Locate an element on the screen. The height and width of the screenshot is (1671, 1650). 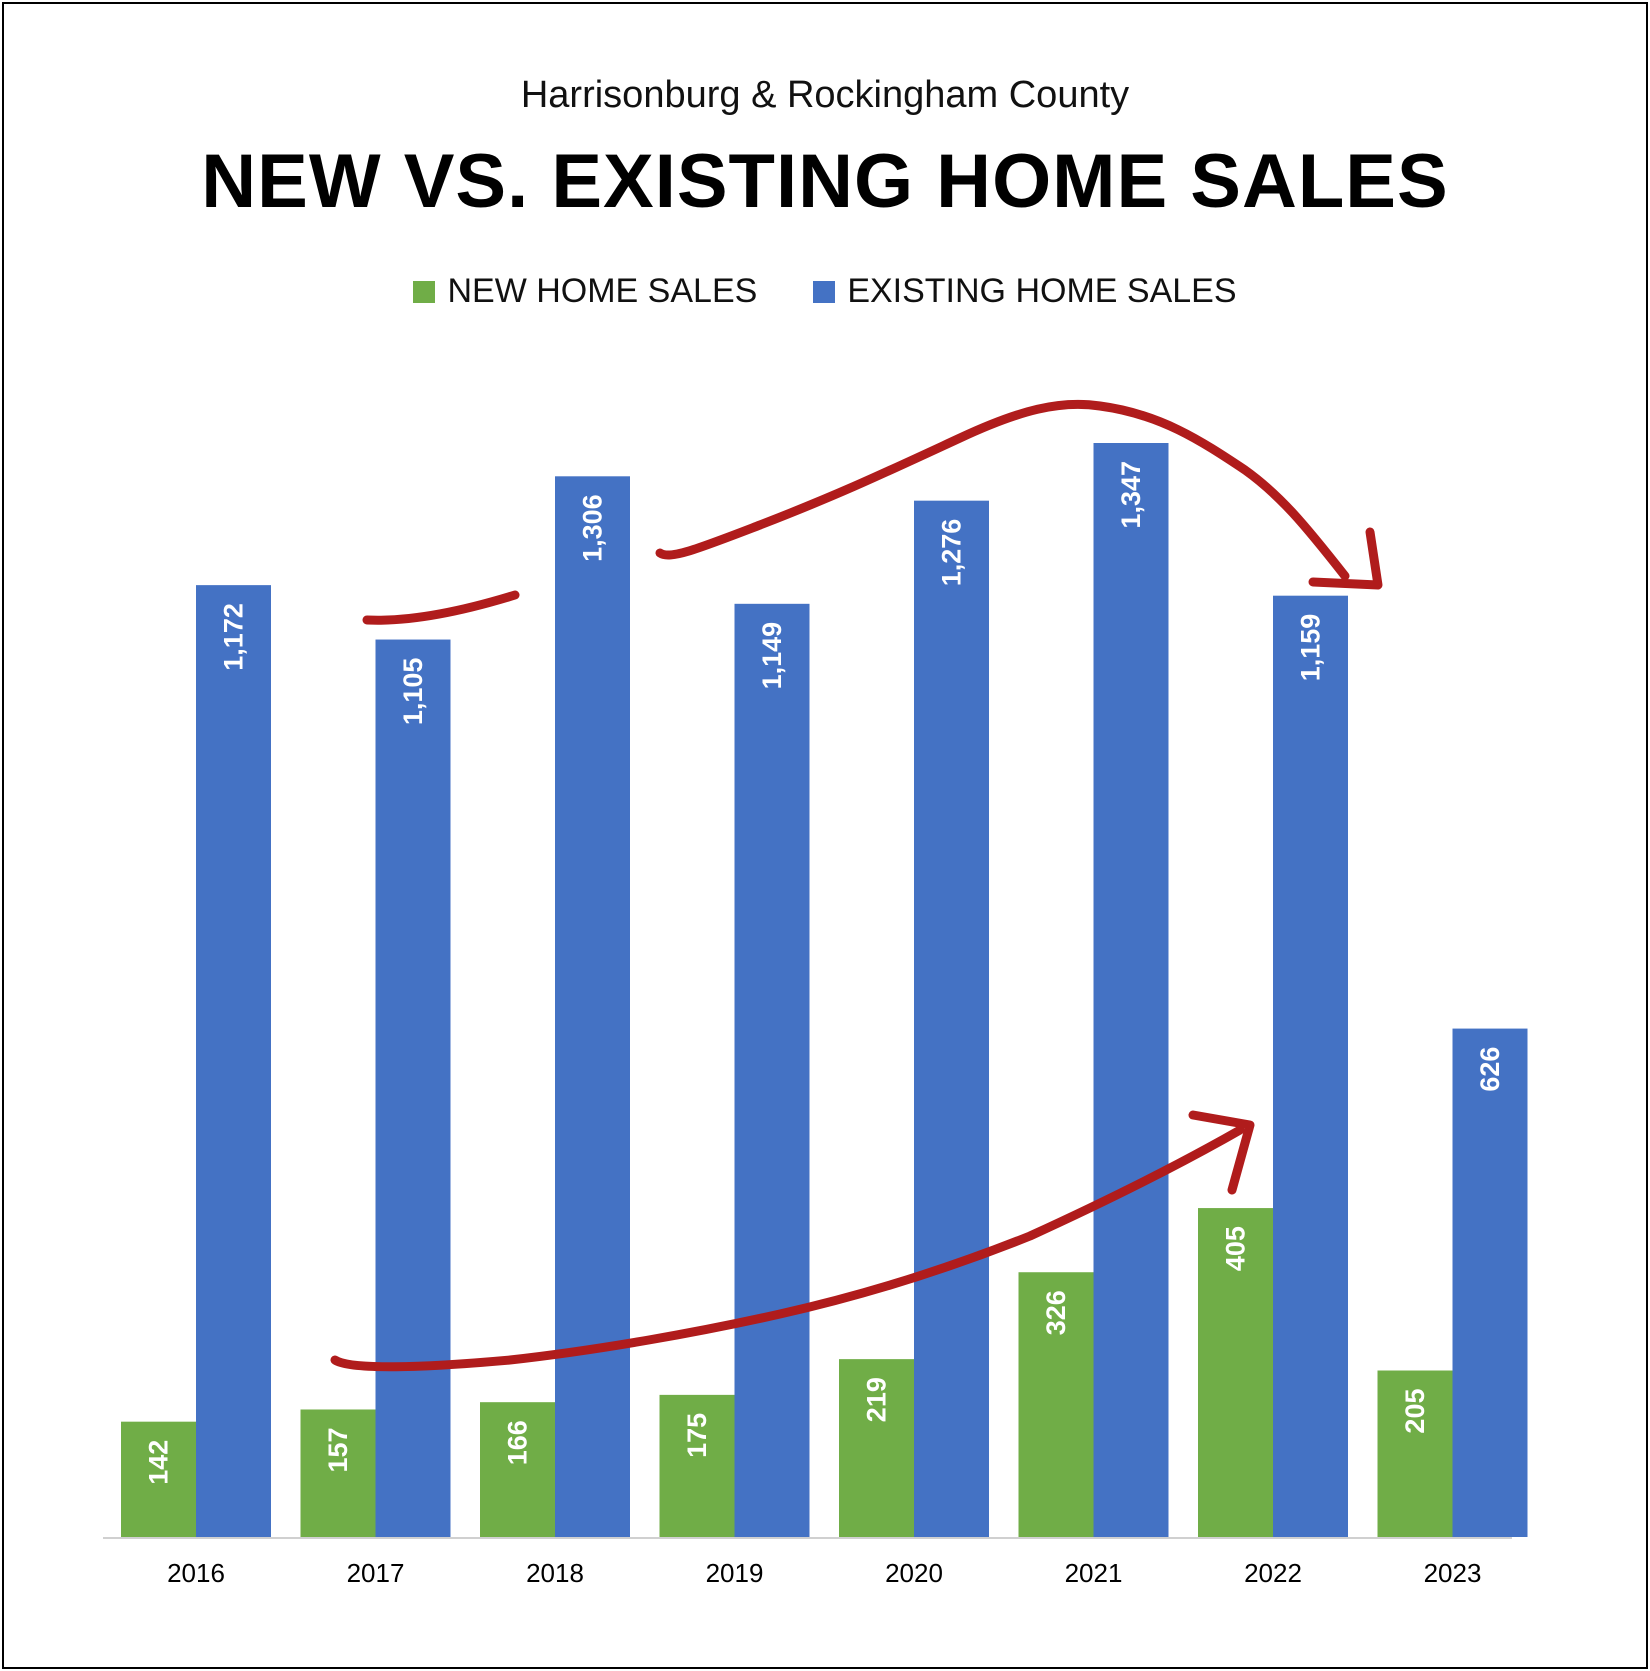
bar-existing-2016 is located at coordinates (233, 1061).